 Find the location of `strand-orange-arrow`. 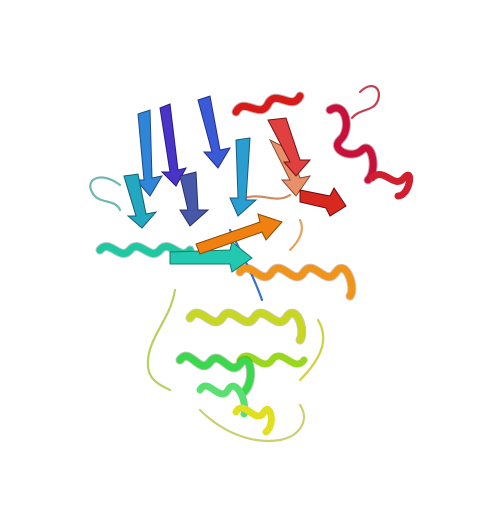

strand-orange-arrow is located at coordinates (239, 234).